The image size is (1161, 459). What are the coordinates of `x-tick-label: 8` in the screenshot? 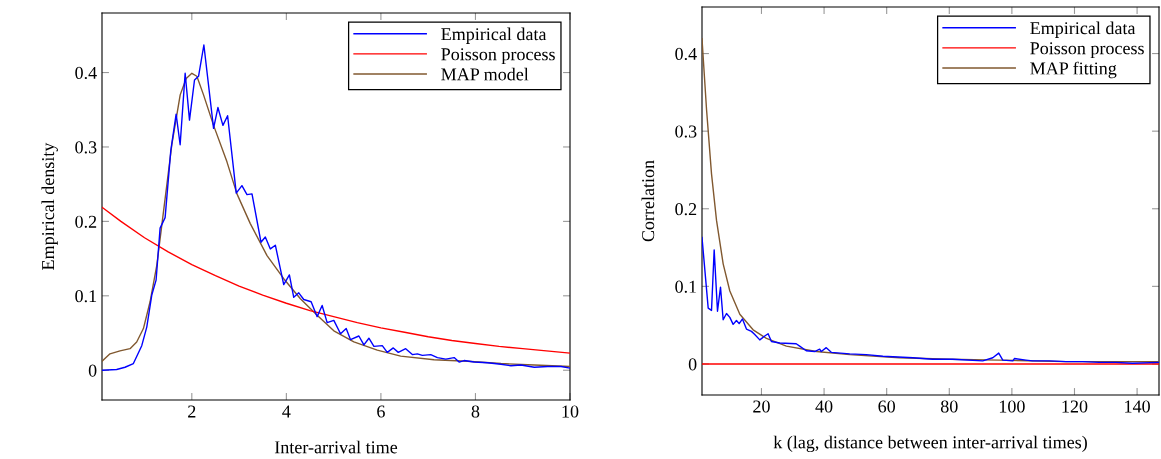 It's located at (475, 411).